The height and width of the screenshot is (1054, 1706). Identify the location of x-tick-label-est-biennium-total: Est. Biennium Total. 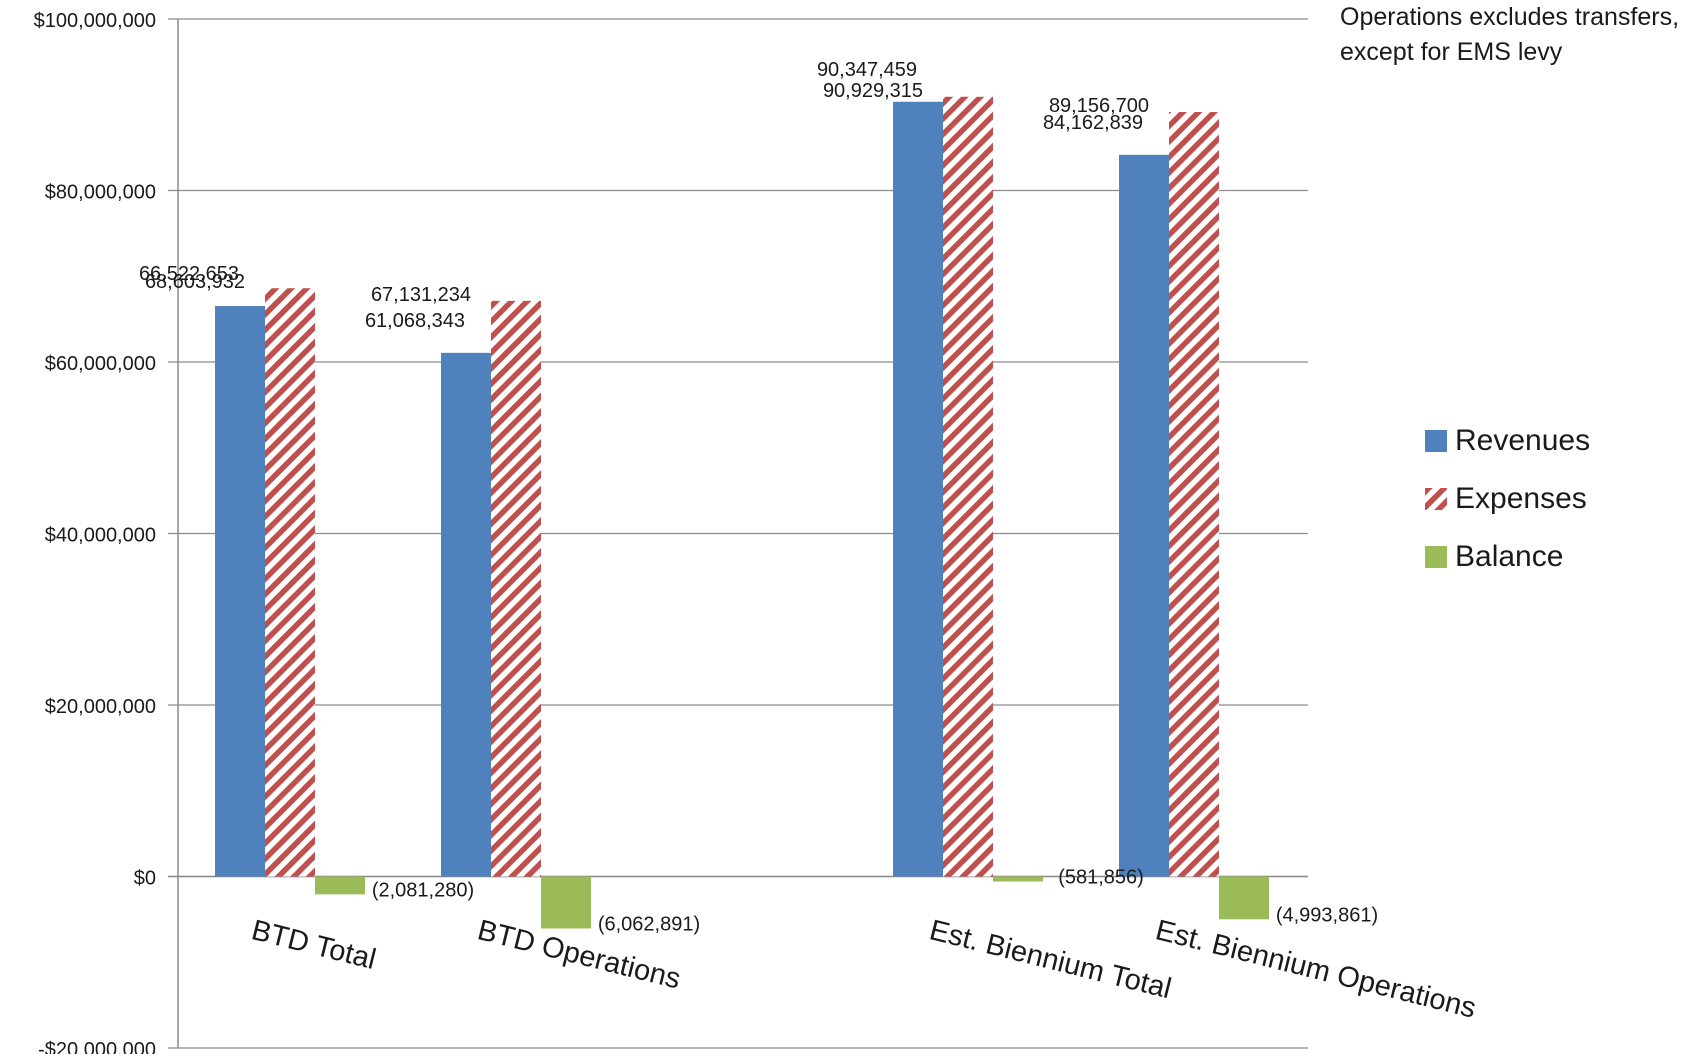
(1050, 959).